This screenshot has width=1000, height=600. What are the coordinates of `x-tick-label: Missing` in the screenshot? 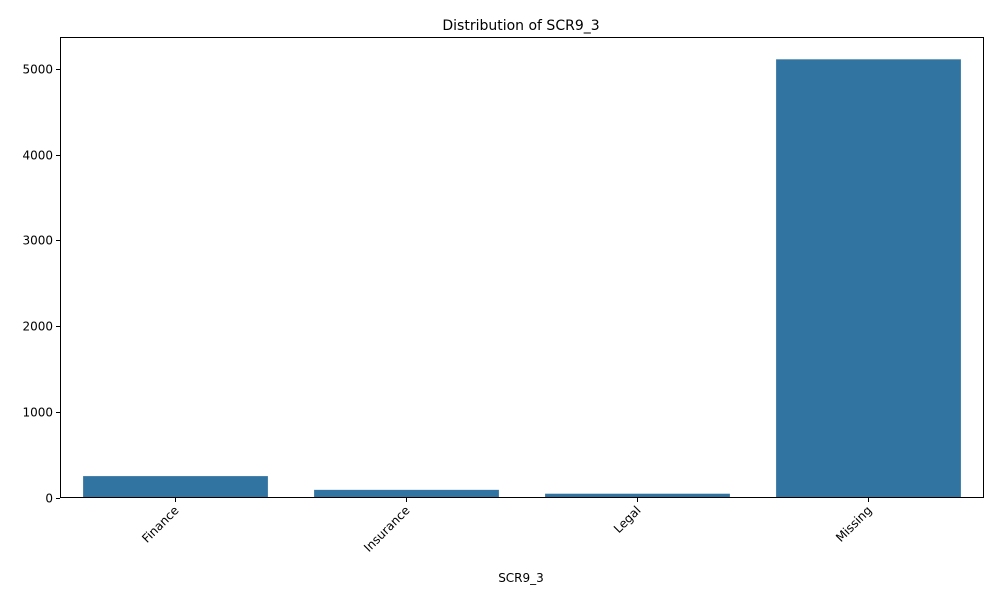 It's located at (854, 524).